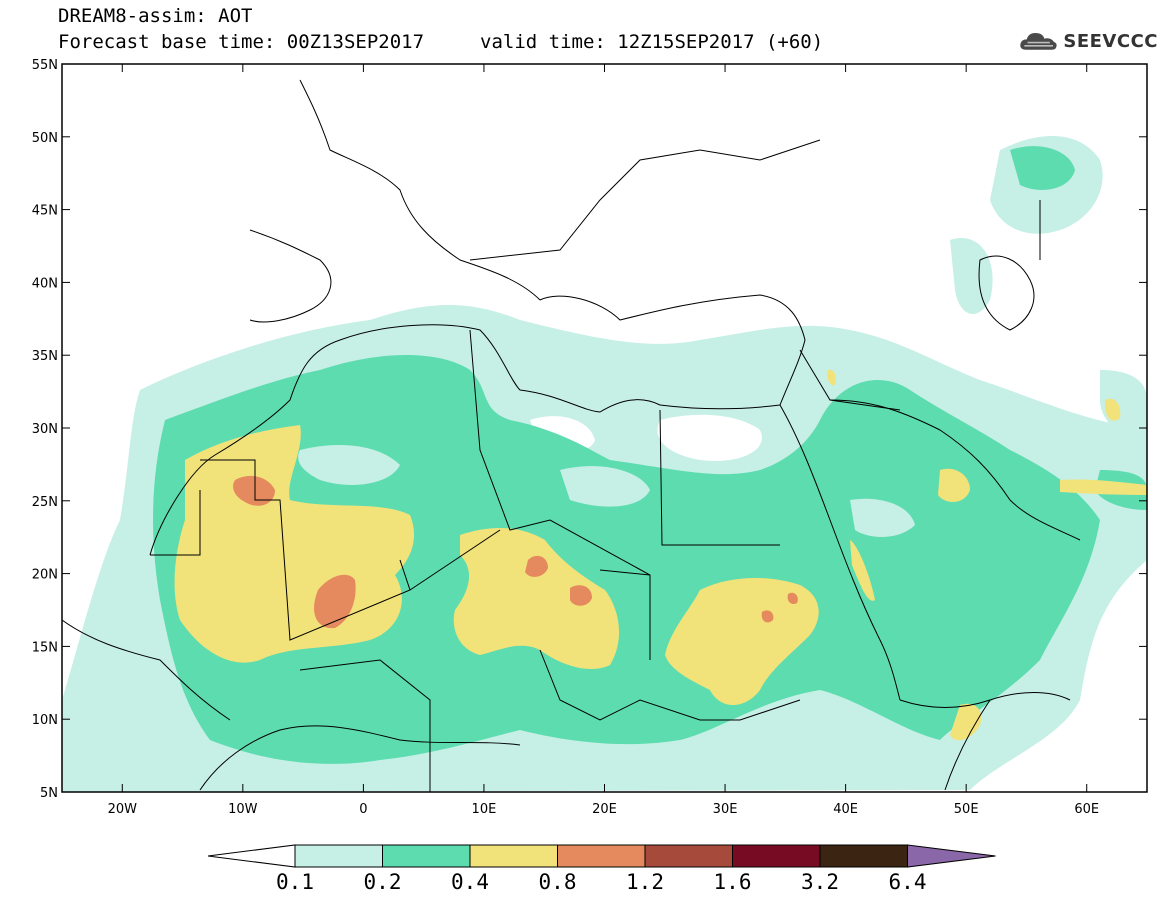 Image resolution: width=1165 pixels, height=905 pixels. Describe the element at coordinates (845, 809) in the screenshot. I see `lon-tick-label: 40E` at that location.